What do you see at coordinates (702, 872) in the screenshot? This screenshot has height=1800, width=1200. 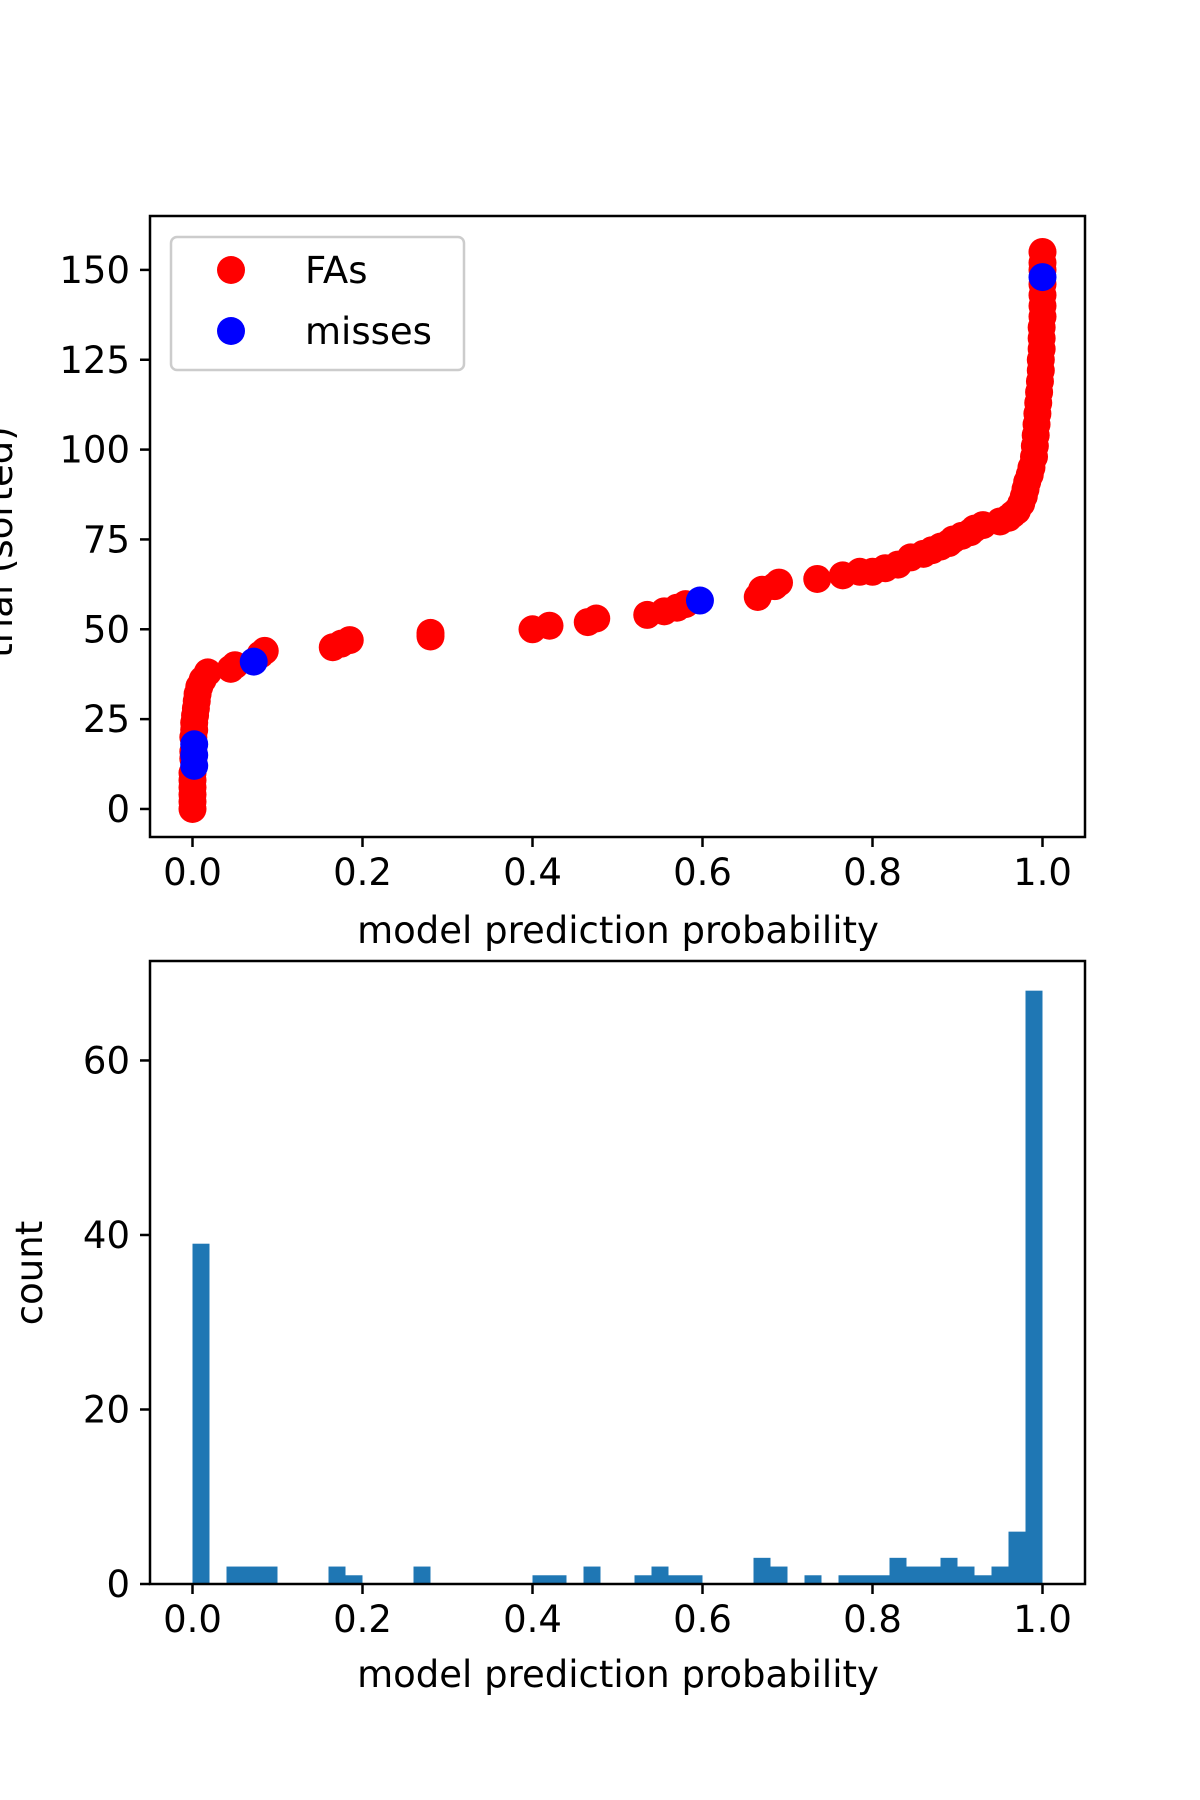 I see `scatter-x-tick-label: 0.6` at bounding box center [702, 872].